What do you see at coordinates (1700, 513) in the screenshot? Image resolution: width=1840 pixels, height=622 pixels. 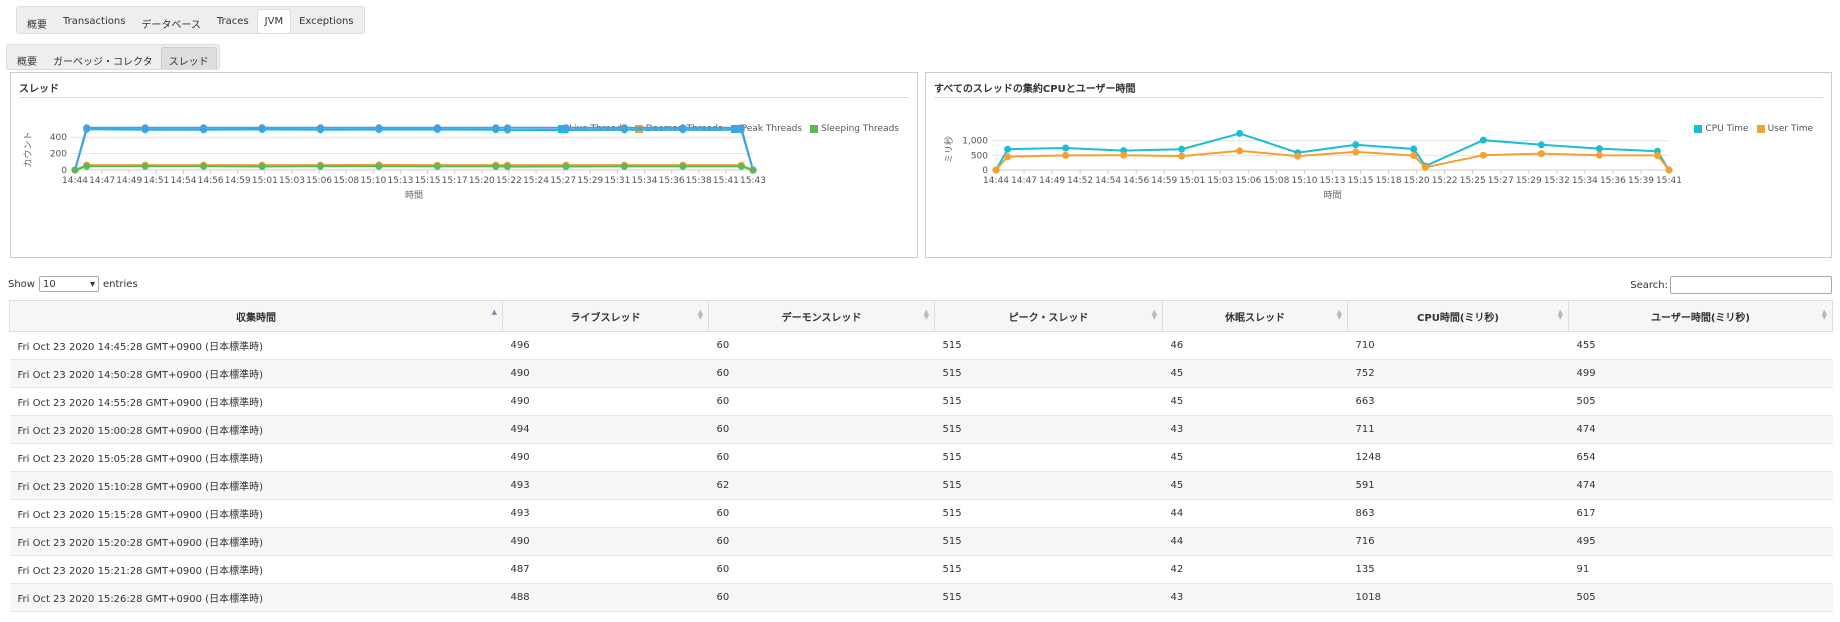 I see `table-cell: 617` at bounding box center [1700, 513].